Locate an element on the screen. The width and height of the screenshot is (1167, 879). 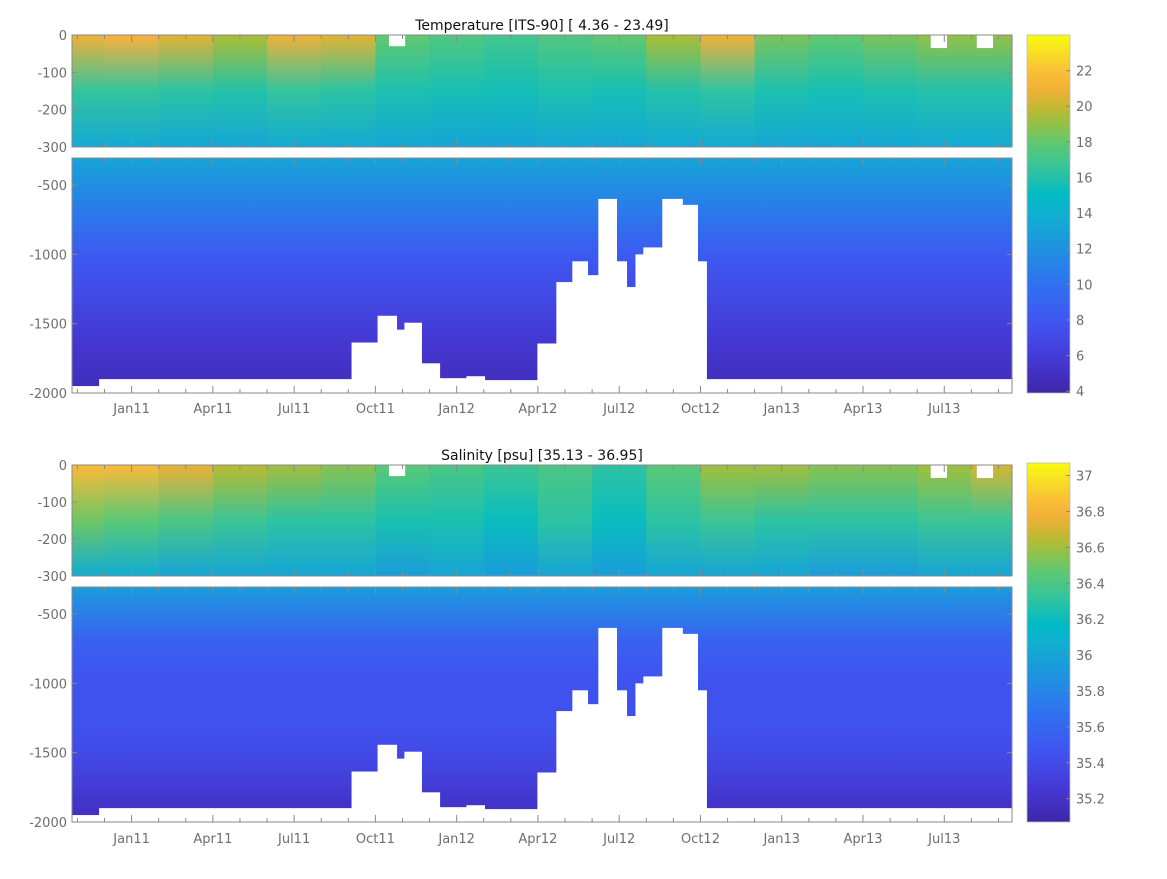
plot-title: Temperature [ITS-90] [ 4.36 - 23.49] is located at coordinates (541, 26).